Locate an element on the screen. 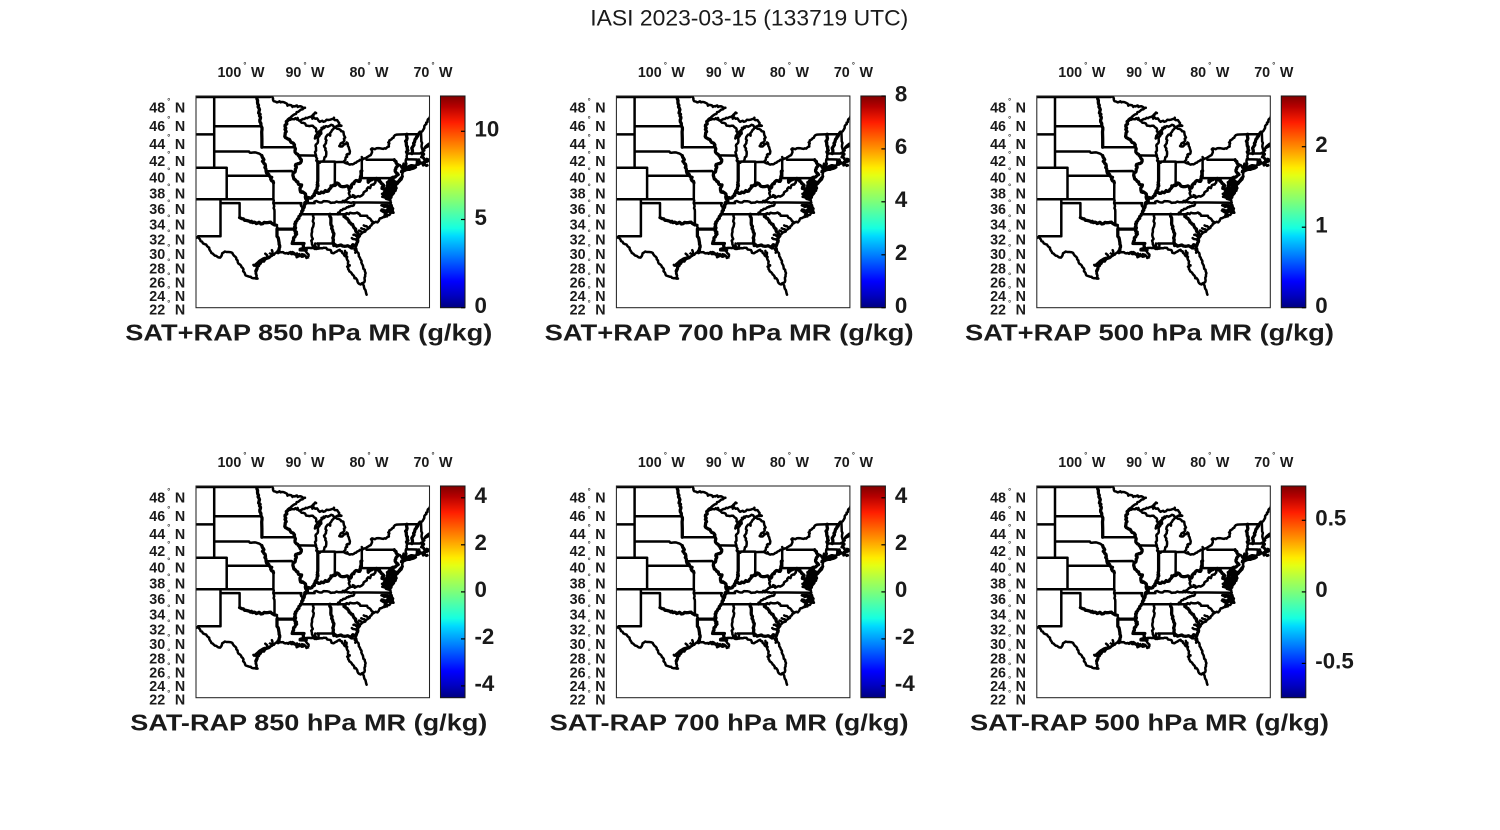 This screenshot has height=830, width=1500. svg-text: SAT-RAP 500 hPa MR (g/kg) is located at coordinates (1149, 722).